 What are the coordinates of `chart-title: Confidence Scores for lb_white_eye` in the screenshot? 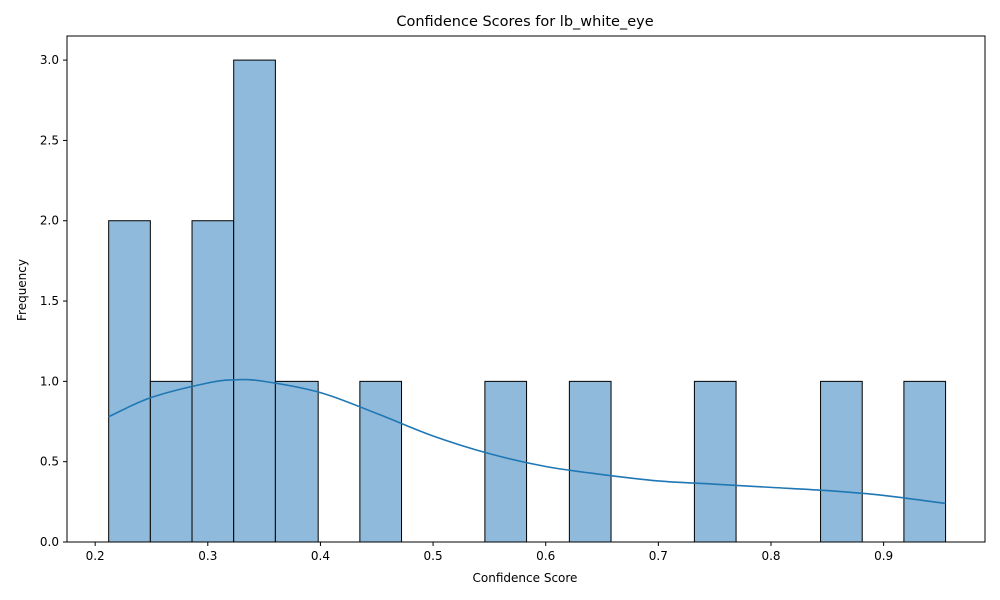 It's located at (524, 22).